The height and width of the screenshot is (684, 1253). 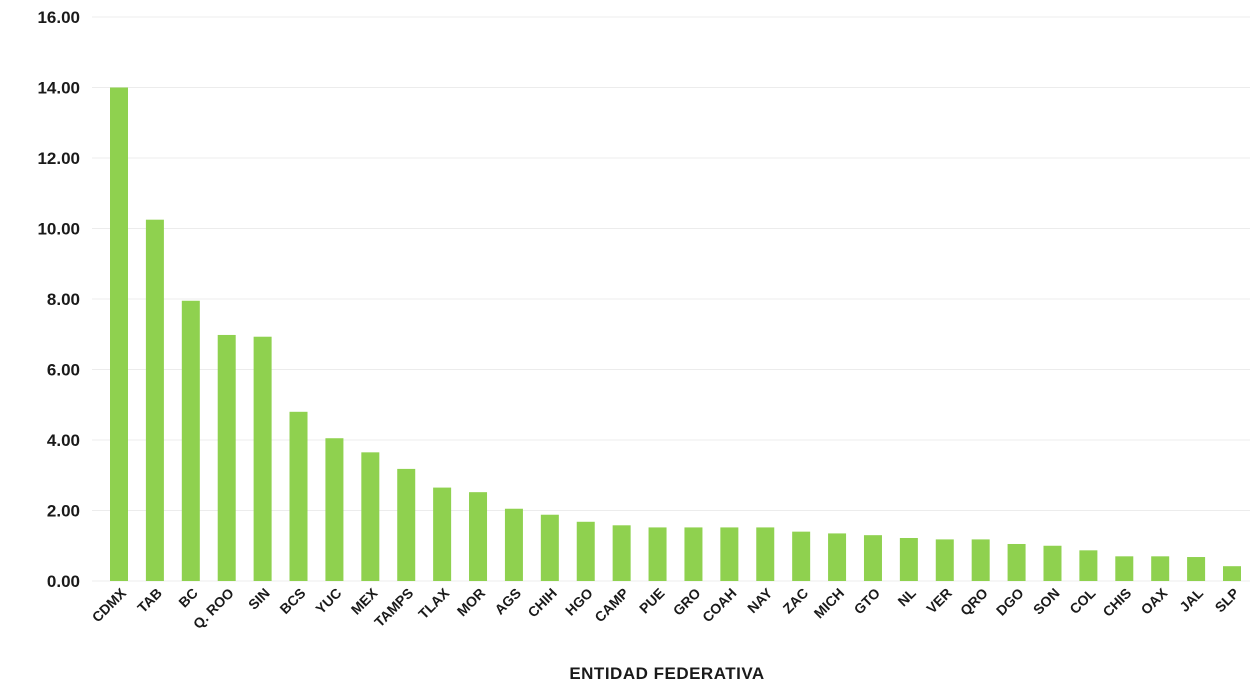 What do you see at coordinates (393, 607) in the screenshot?
I see `x-tick-label: TAMPS` at bounding box center [393, 607].